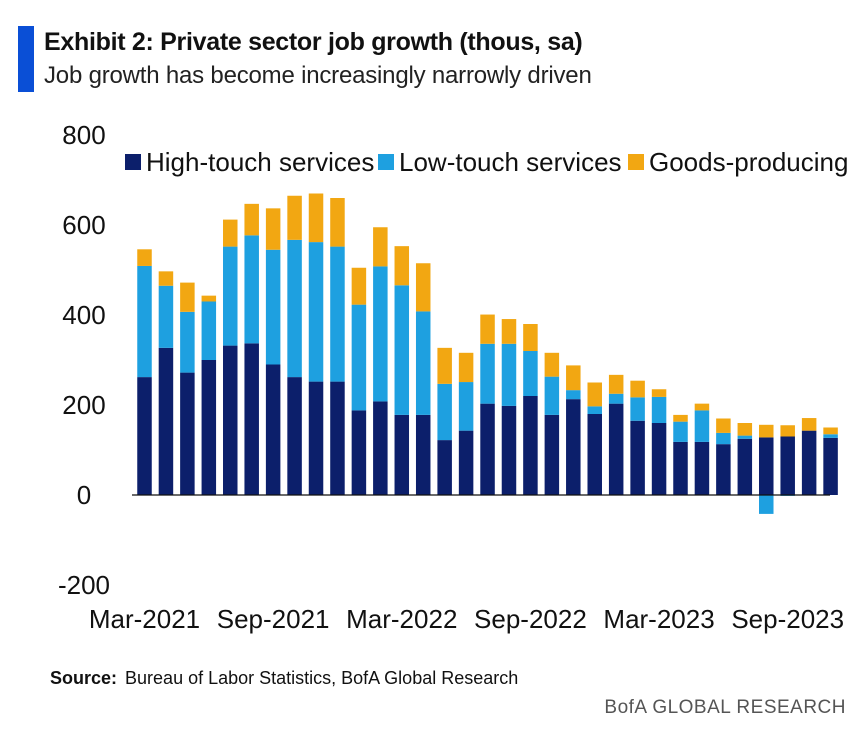 Image resolution: width=868 pixels, height=738 pixels. What do you see at coordinates (830, 466) in the screenshot?
I see `bar-high-touch-nov-2023` at bounding box center [830, 466].